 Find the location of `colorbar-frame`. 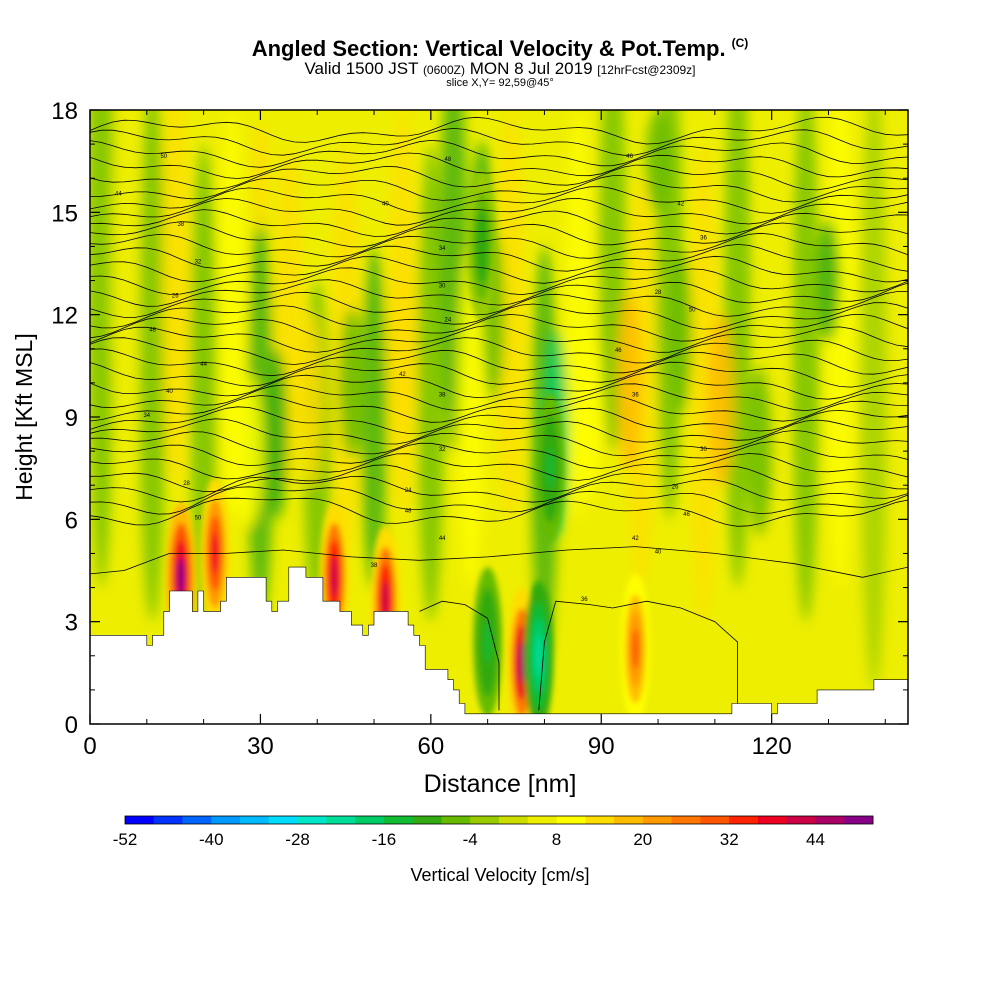

colorbar-frame is located at coordinates (499, 820).